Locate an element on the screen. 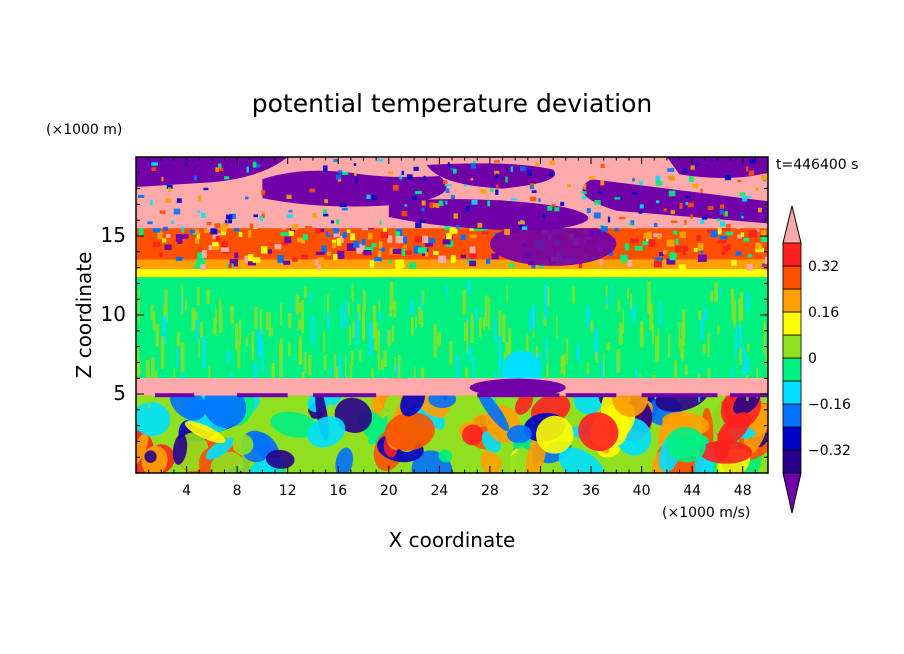 The image size is (904, 654). x-tick-label: 16 is located at coordinates (338, 491).